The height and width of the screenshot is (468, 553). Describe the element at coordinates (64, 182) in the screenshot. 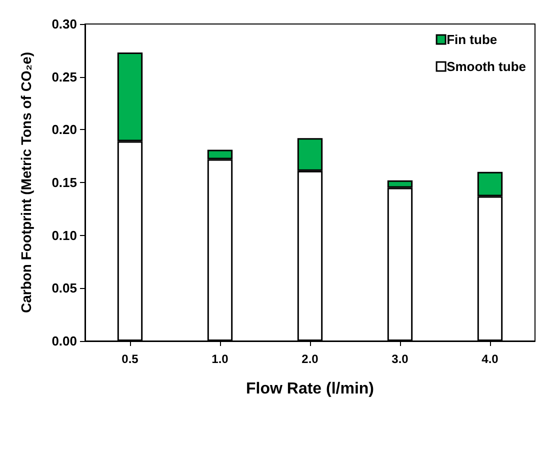

I see `y-tick-label: 0.15` at that location.